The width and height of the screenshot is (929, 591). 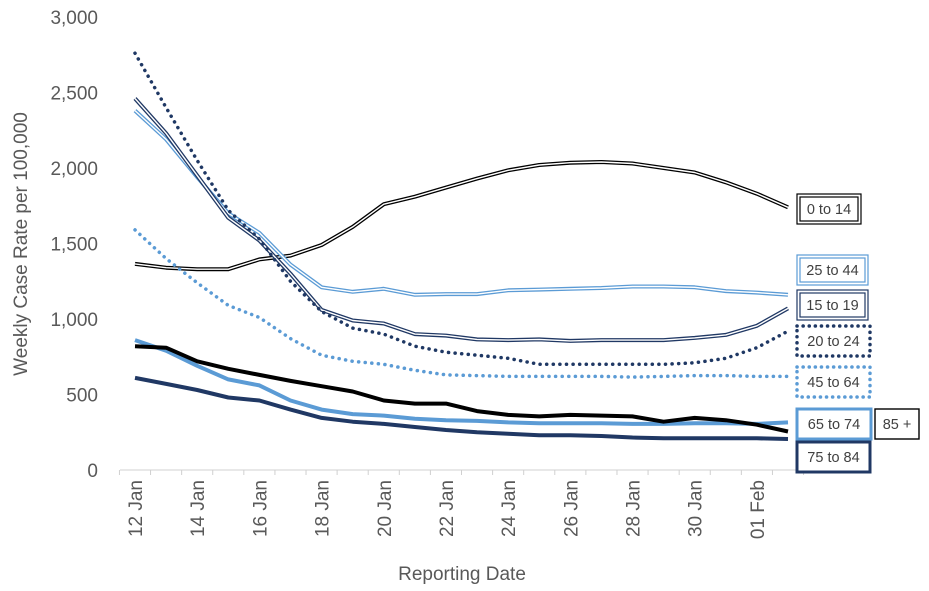 I want to click on x-tick-label: 24 Jan, so click(x=509, y=508).